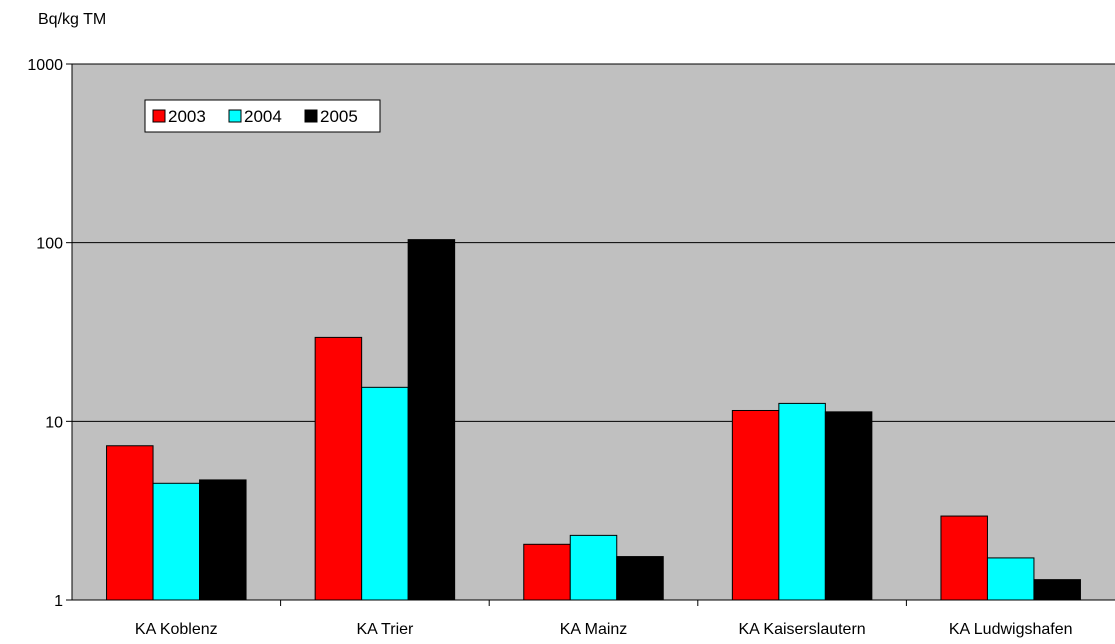 This screenshot has width=1115, height=644. I want to click on legend-box, so click(262, 116).